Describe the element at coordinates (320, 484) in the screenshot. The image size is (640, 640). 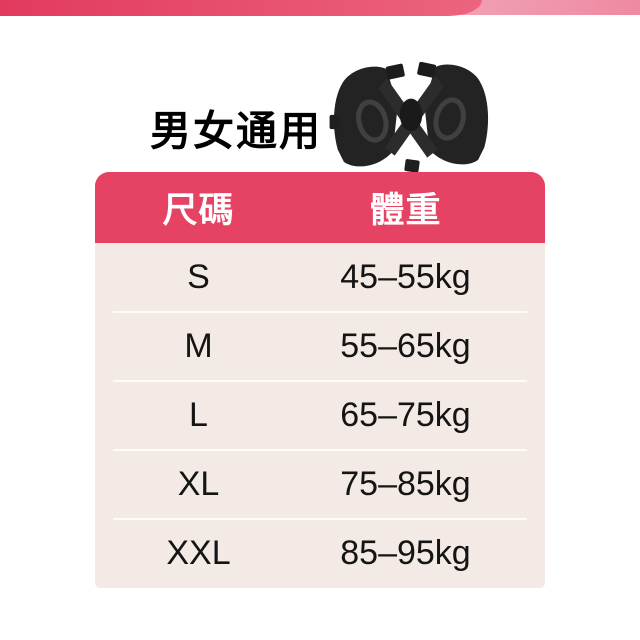
I see `table-row: XL 75–85kg` at that location.